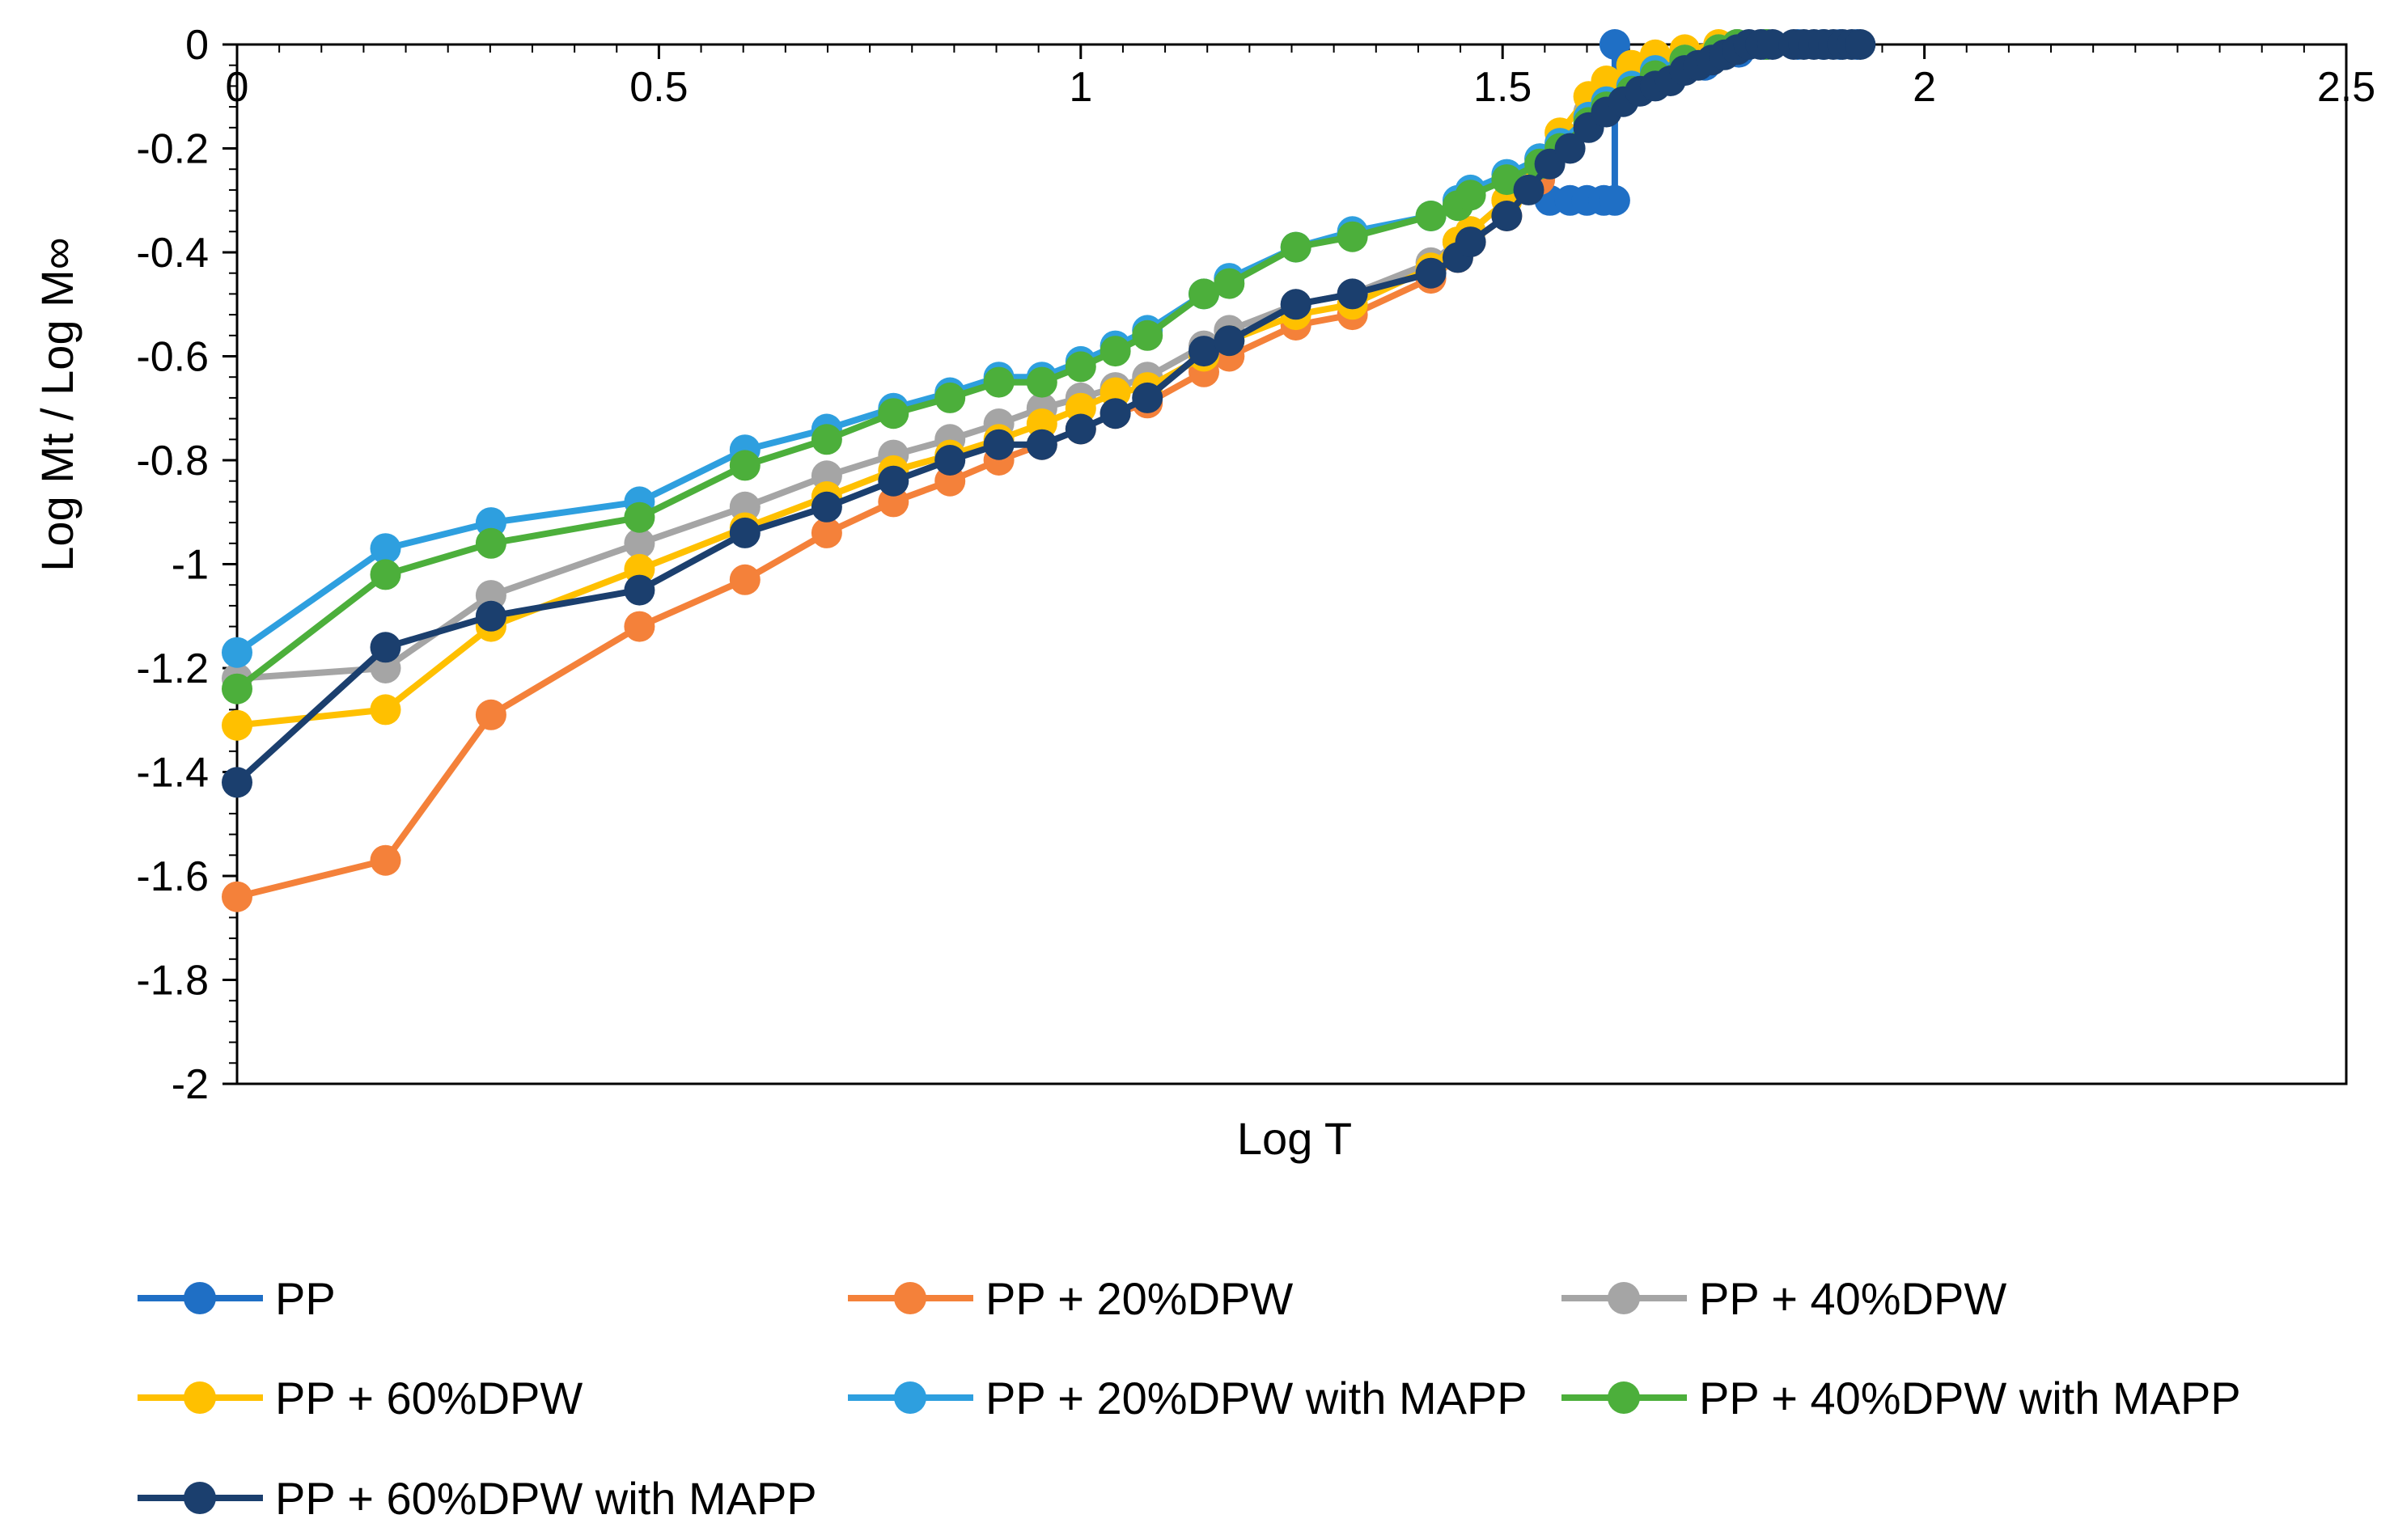  Describe the element at coordinates (1256, 1398) in the screenshot. I see `legend-label: PP + 20%DPW with MAPP` at that location.